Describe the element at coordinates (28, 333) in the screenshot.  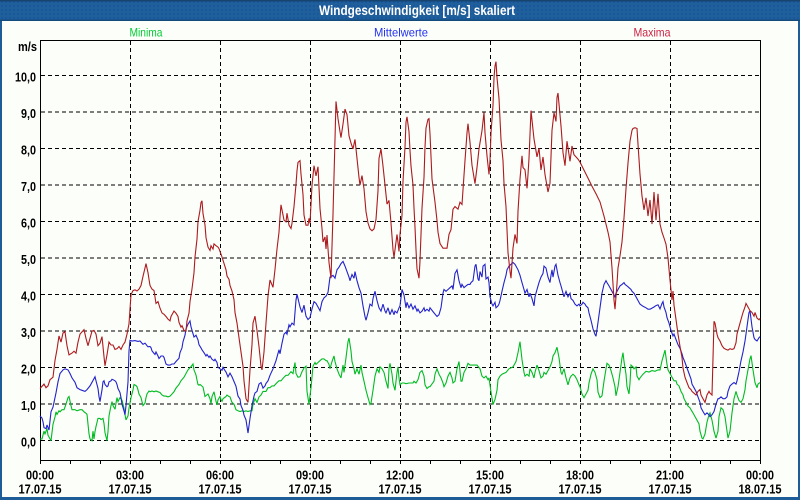
I see `svg-text: 3,0` at that location.